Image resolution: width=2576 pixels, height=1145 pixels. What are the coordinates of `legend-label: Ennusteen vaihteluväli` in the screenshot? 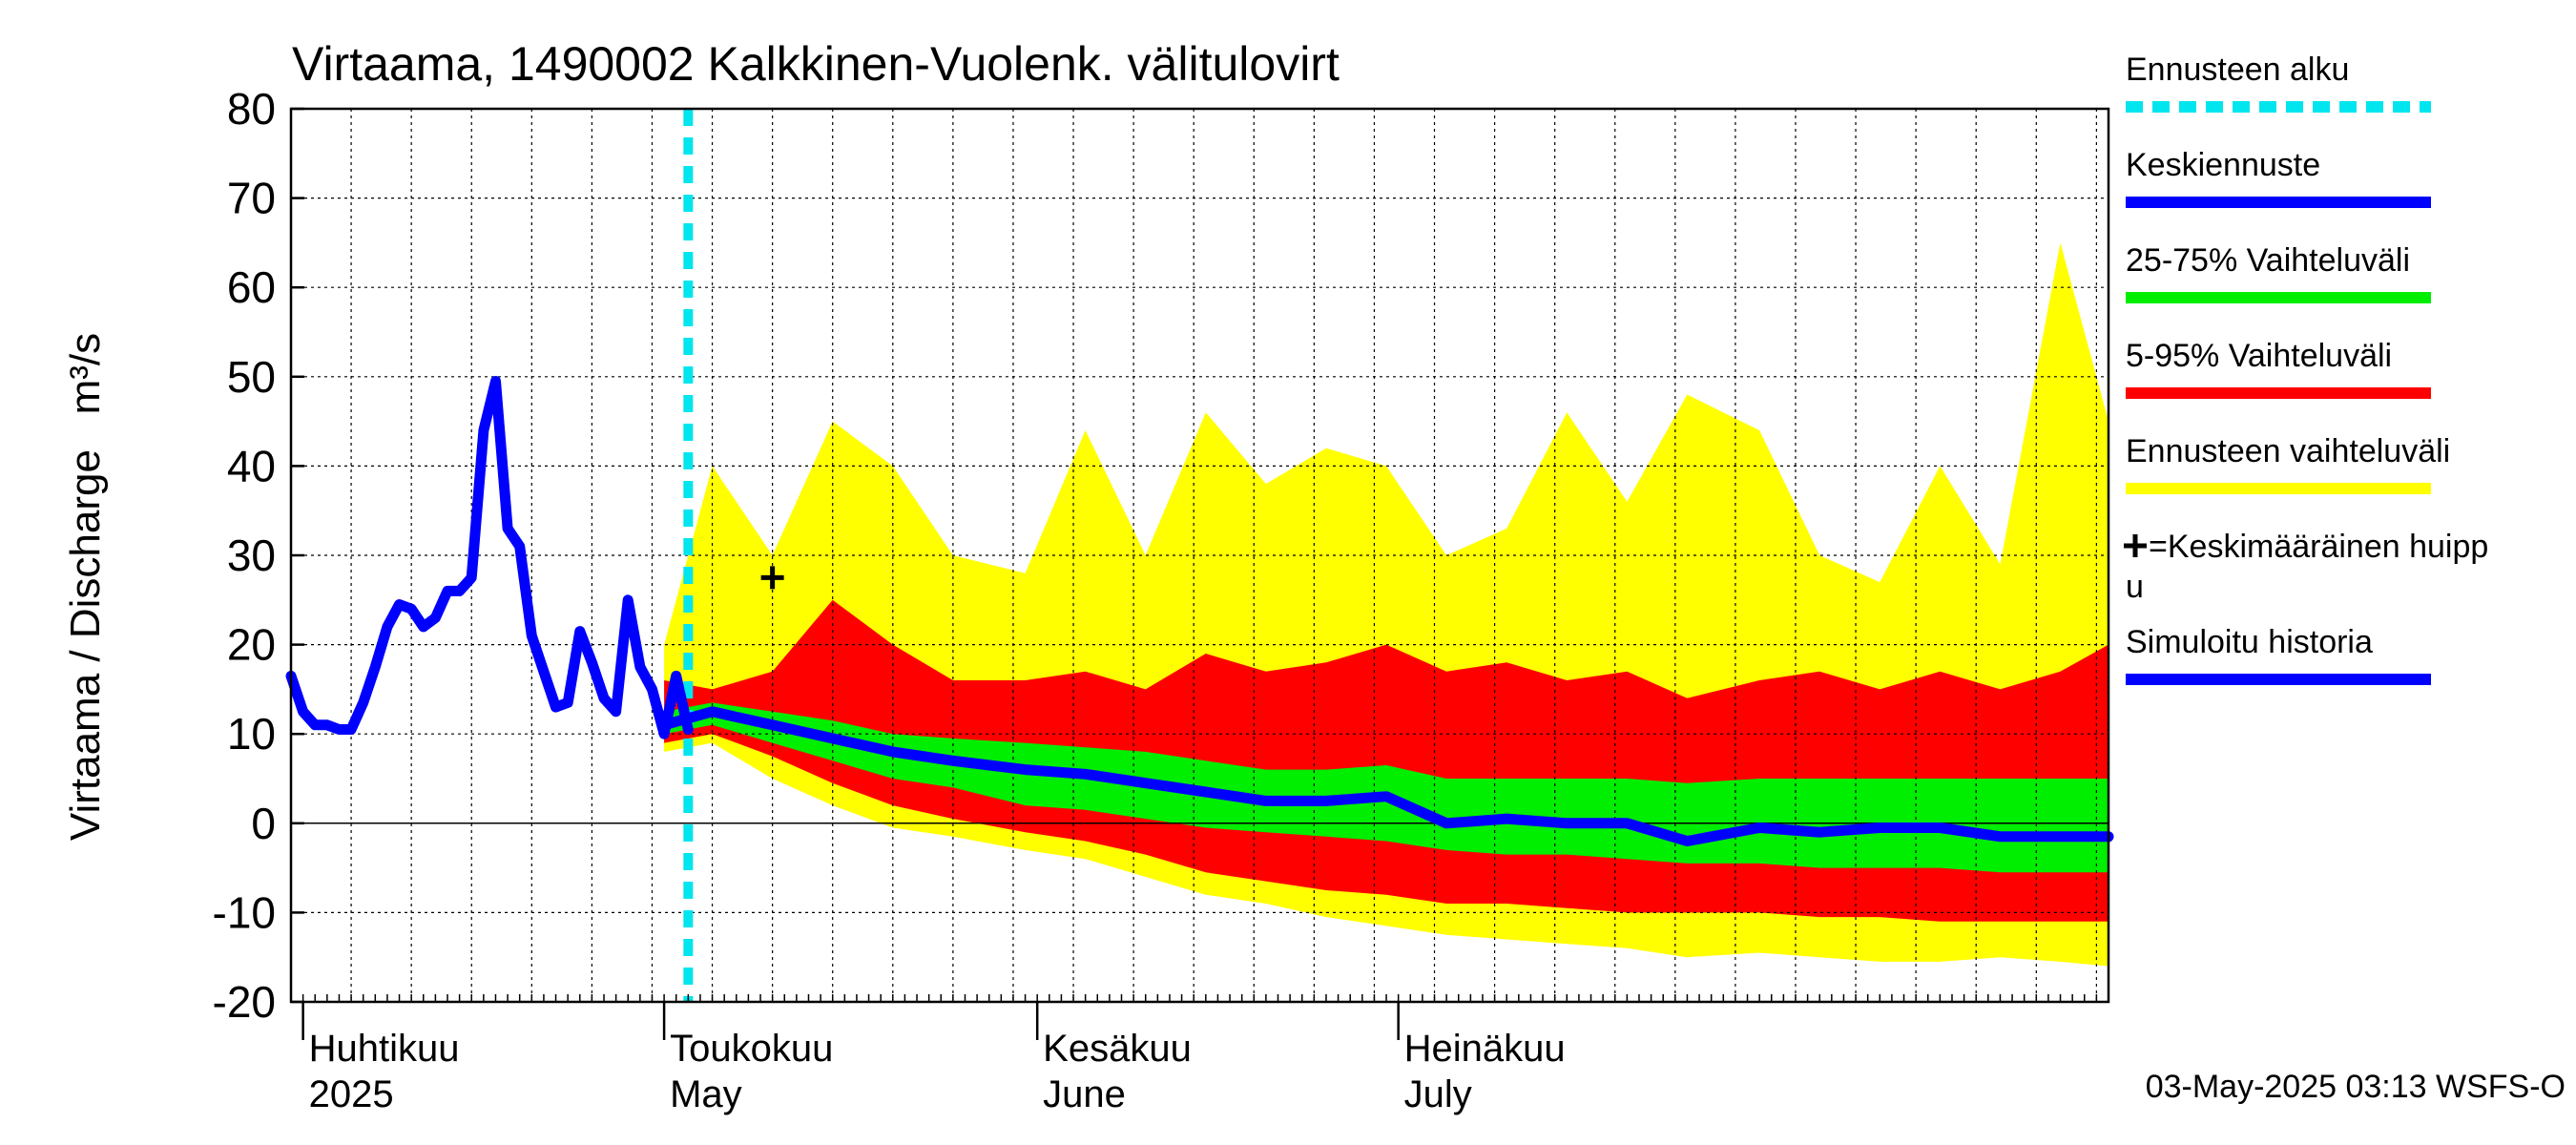 It's located at (2288, 451).